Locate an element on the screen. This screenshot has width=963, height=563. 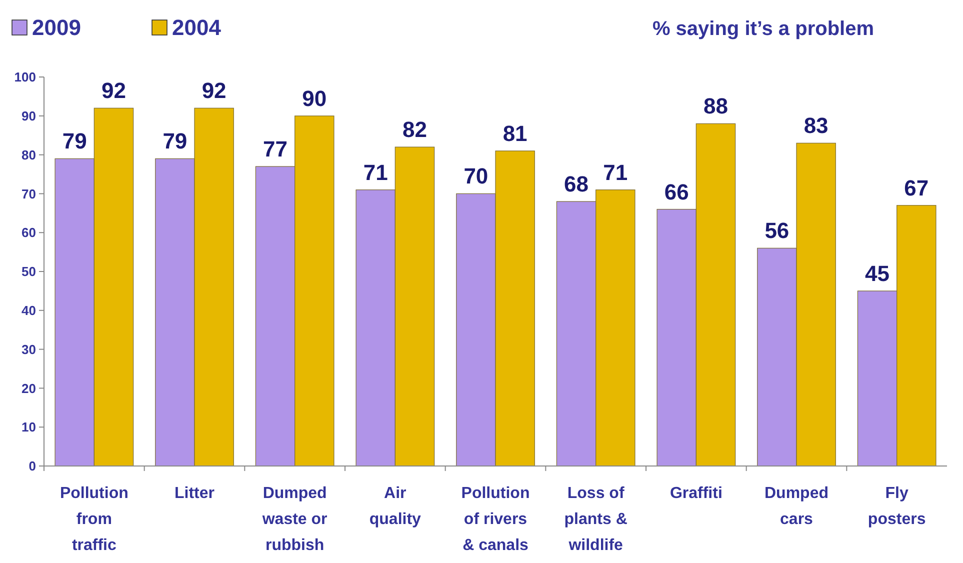
x-tick-label: Litter is located at coordinates (194, 493).